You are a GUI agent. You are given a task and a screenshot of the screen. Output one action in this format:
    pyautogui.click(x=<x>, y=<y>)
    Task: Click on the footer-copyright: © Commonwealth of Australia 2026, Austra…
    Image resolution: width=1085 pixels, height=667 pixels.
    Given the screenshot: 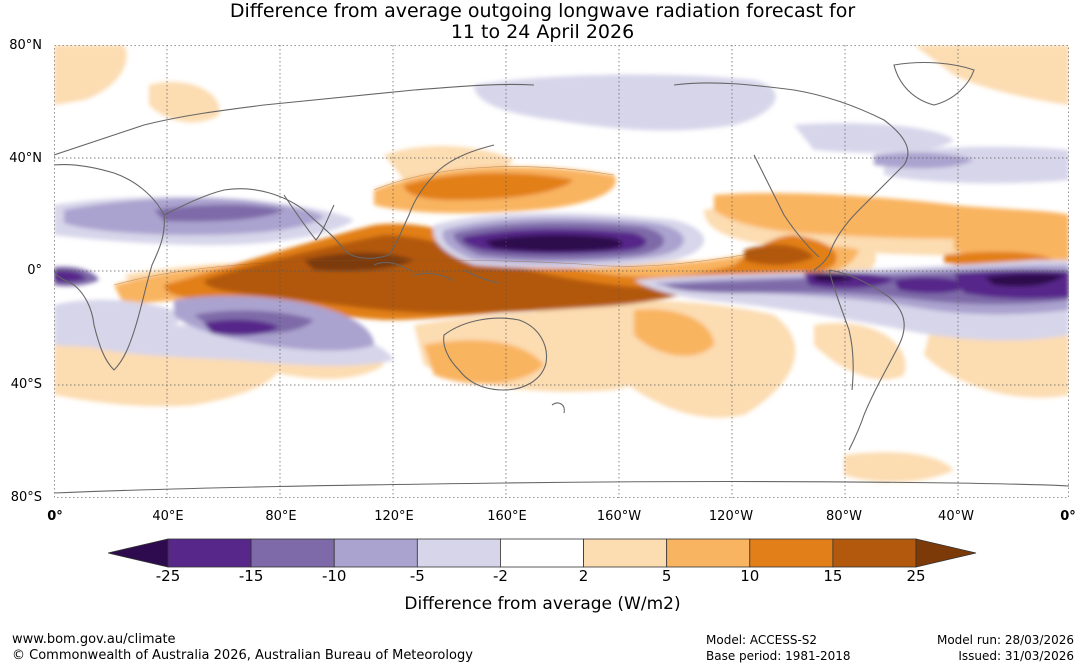 What is the action you would take?
    pyautogui.click(x=242, y=655)
    